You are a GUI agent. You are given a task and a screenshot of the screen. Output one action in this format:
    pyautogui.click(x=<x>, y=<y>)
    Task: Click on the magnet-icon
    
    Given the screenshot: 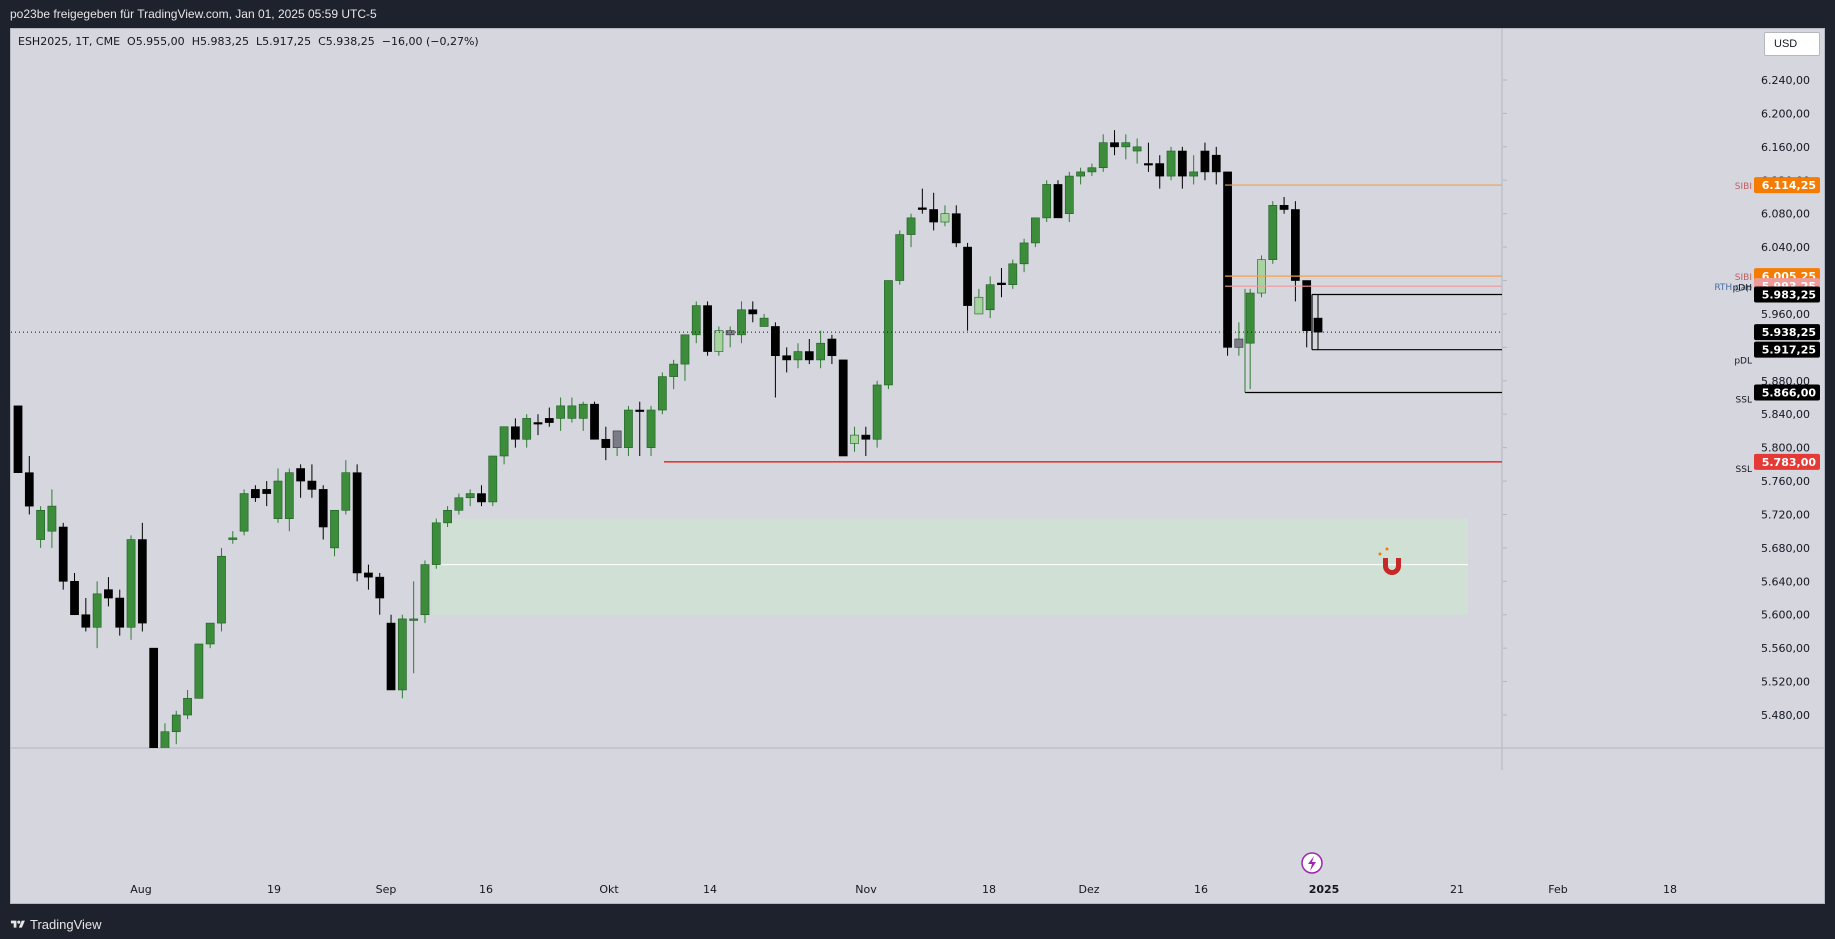 What is the action you would take?
    pyautogui.click(x=1392, y=566)
    